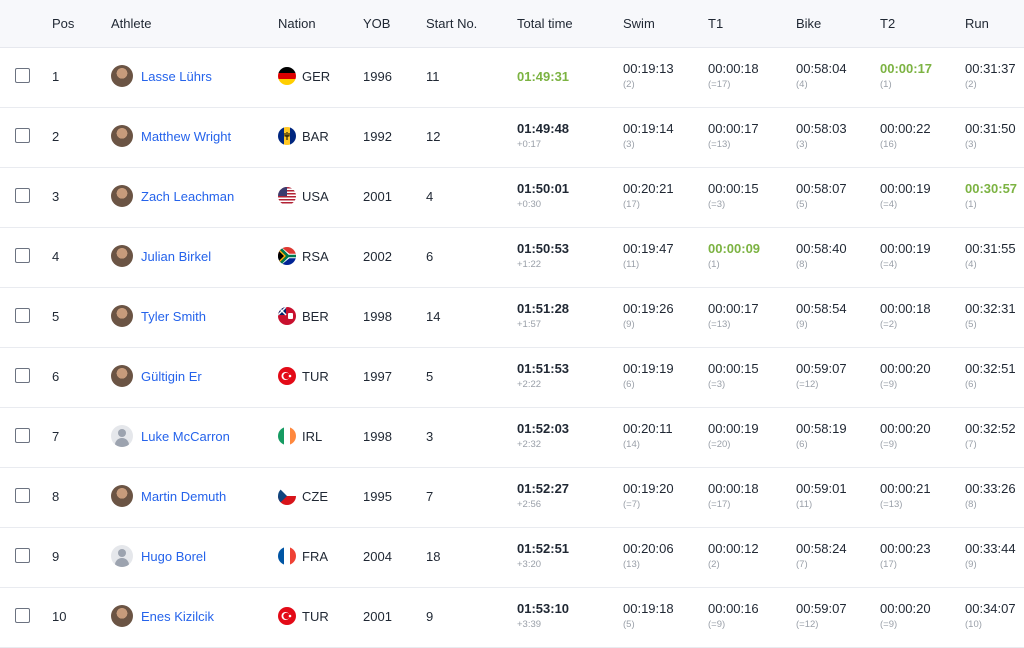 The image size is (1024, 648). I want to click on total-time-value: 01:53:10, so click(543, 608).